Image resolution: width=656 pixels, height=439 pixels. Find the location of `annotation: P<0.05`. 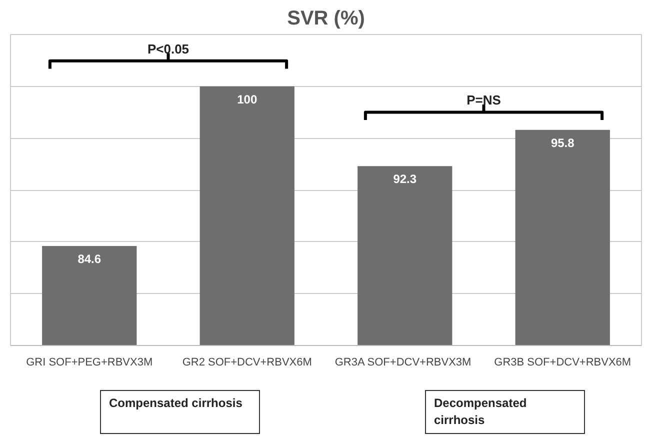

annotation: P<0.05 is located at coordinates (168, 48).